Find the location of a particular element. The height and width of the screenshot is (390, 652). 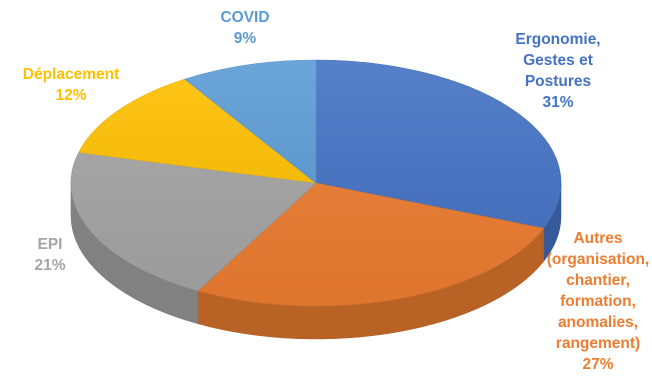

slice-percent-1: 27% is located at coordinates (597, 364).